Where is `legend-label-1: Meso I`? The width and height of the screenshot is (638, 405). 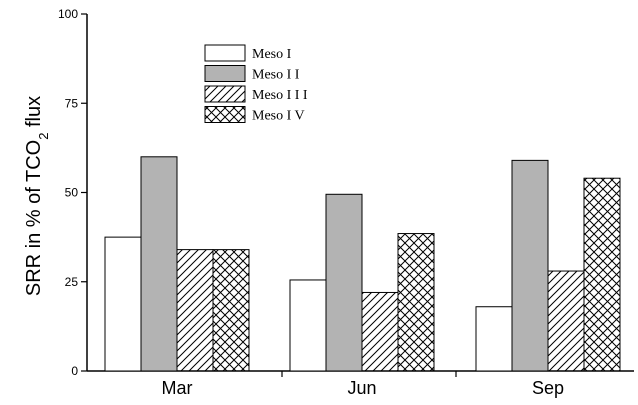
legend-label-1: Meso I is located at coordinates (272, 54).